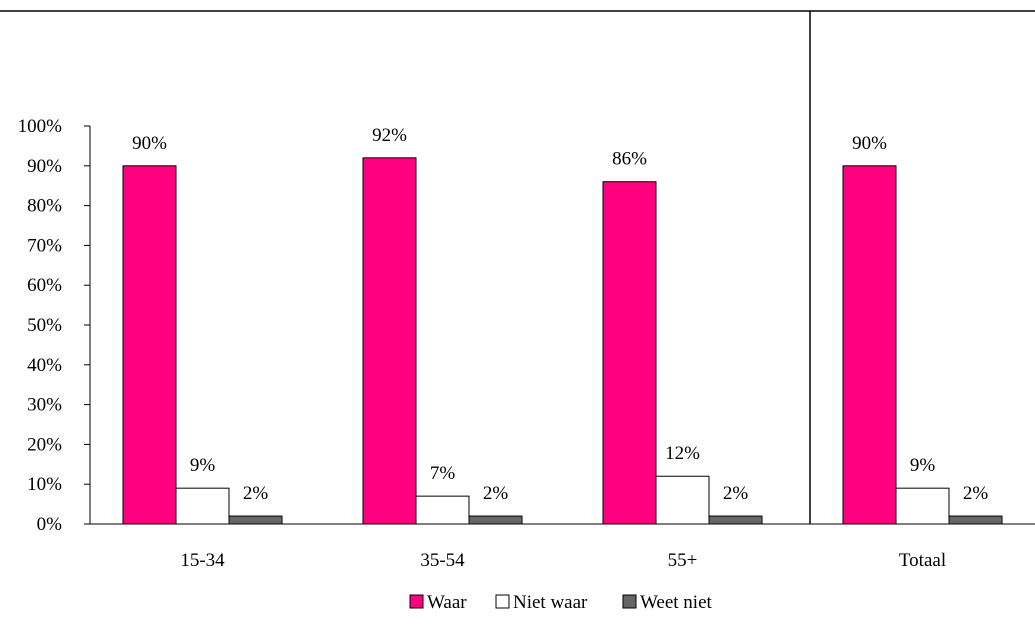 This screenshot has width=1035, height=624. I want to click on y-tick-label: 70%, so click(44, 245).